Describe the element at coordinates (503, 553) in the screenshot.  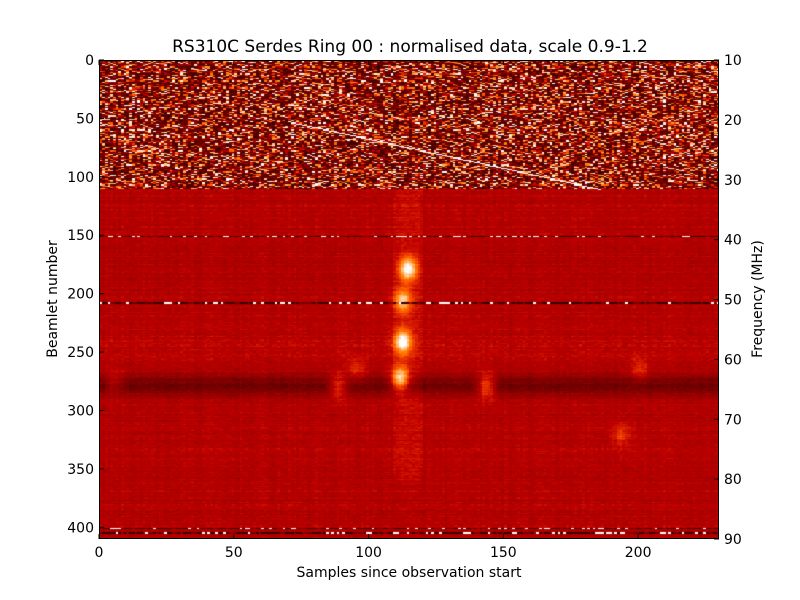
I see `x-tick-label: 150` at that location.